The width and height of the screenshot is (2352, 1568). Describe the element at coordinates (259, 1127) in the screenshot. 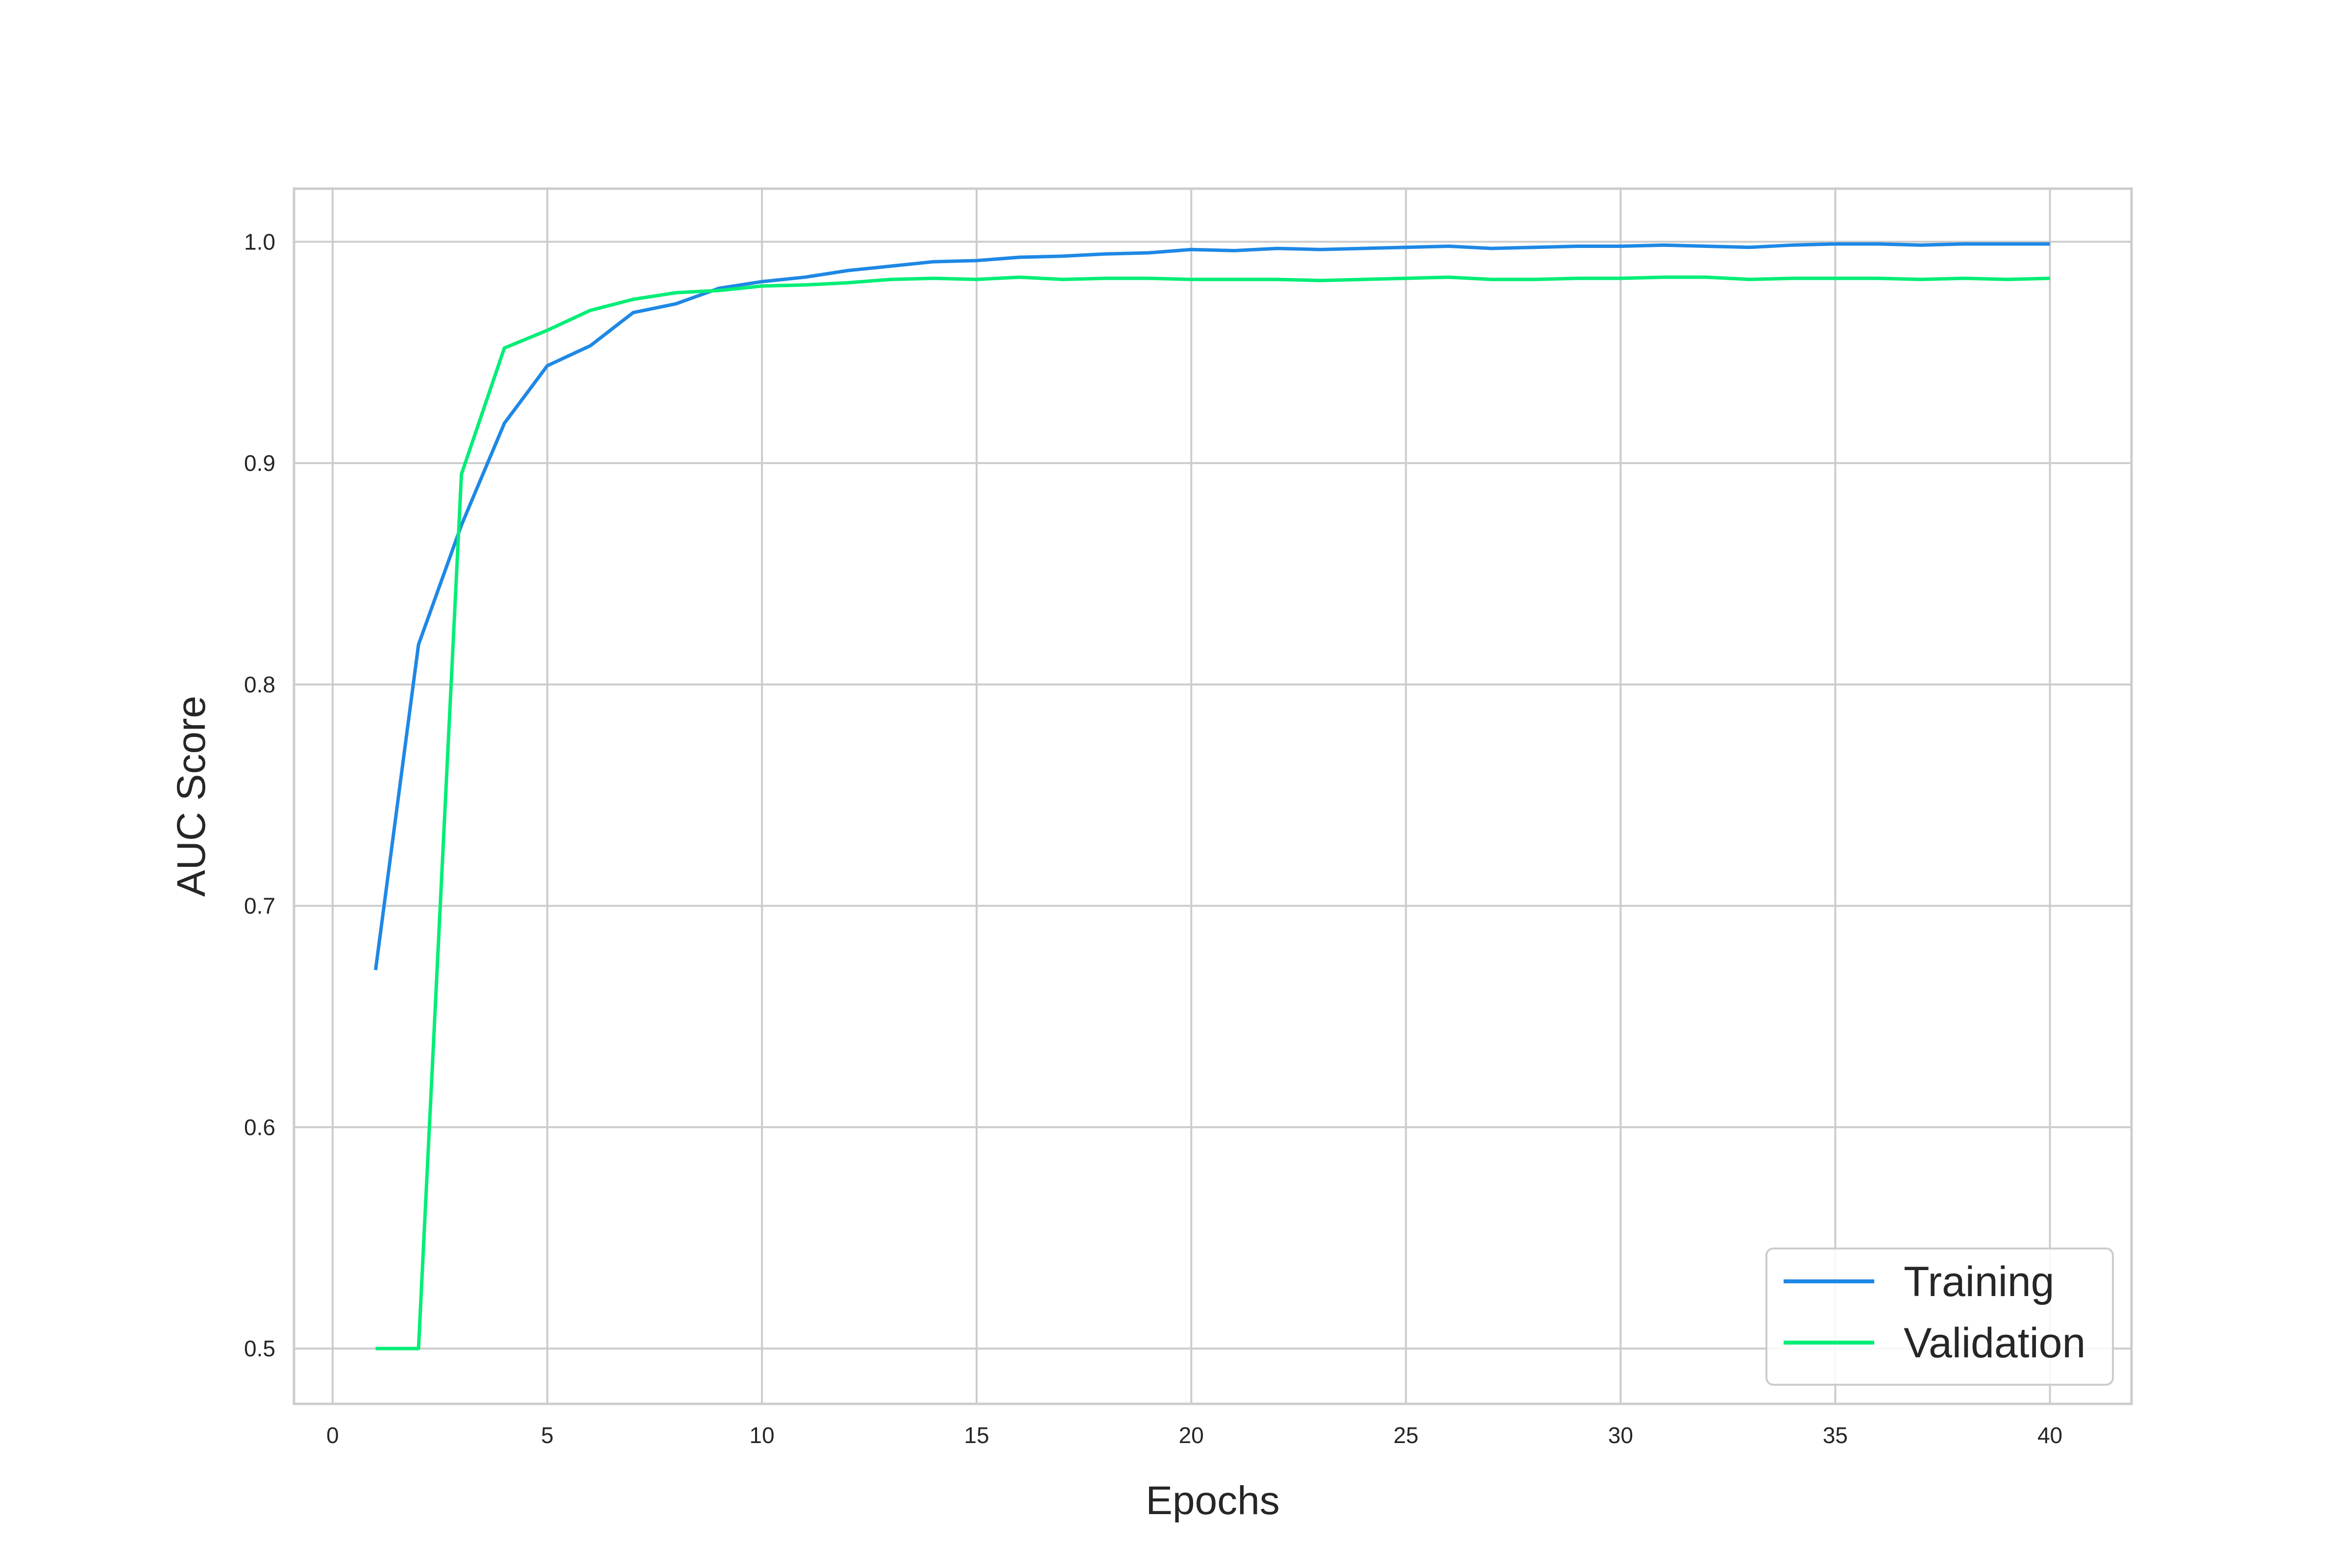

I see `y-tick-label: 0.6` at that location.